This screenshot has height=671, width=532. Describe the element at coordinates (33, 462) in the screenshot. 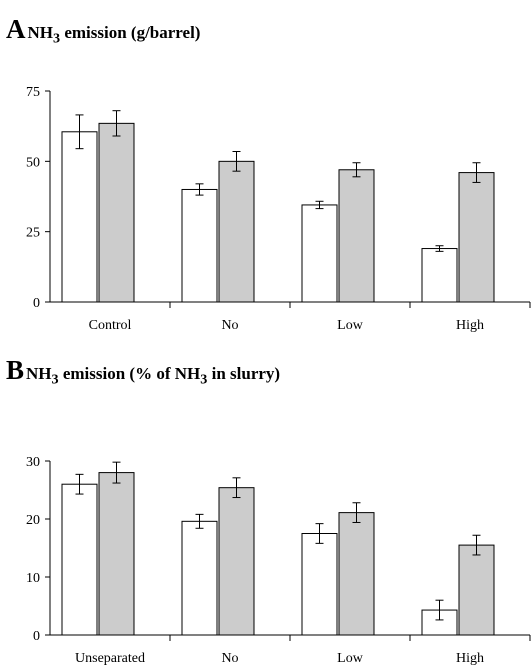

I see `y-tick-label-3: 30` at that location.